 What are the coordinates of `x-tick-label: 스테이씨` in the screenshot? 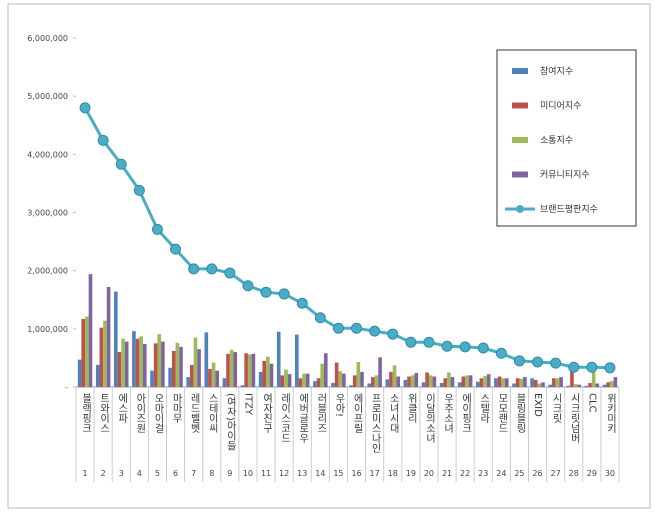 It's located at (212, 413).